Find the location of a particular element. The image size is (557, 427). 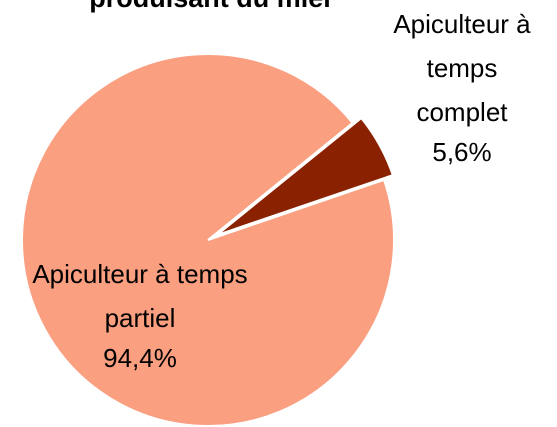

value-label: 5,6% is located at coordinates (462, 152).